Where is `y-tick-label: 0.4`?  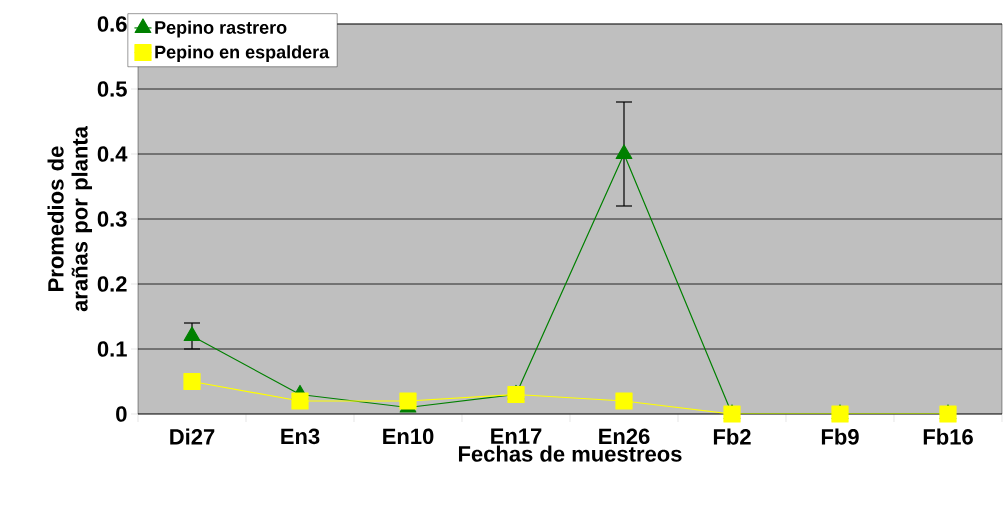
y-tick-label: 0.4 is located at coordinates (112, 154).